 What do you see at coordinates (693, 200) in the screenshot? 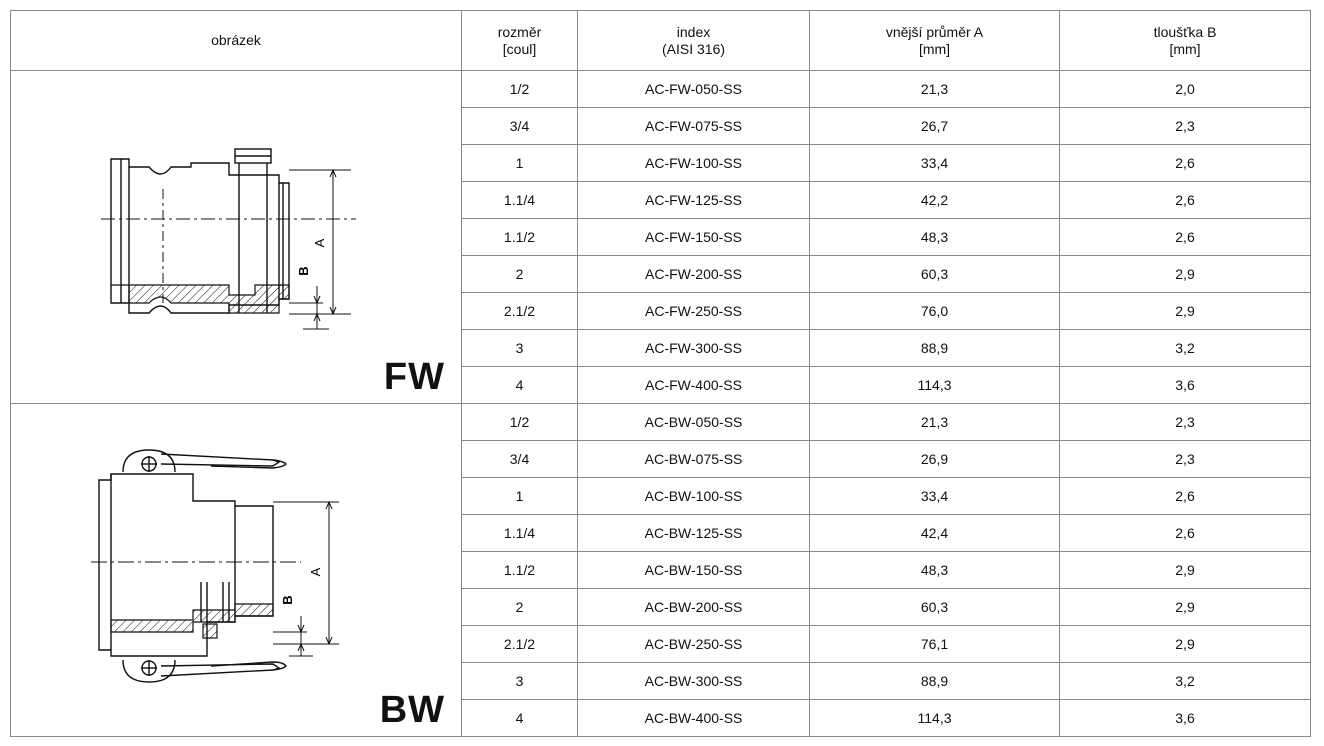
I see `index-cell: AC-FW-125-SS` at bounding box center [693, 200].